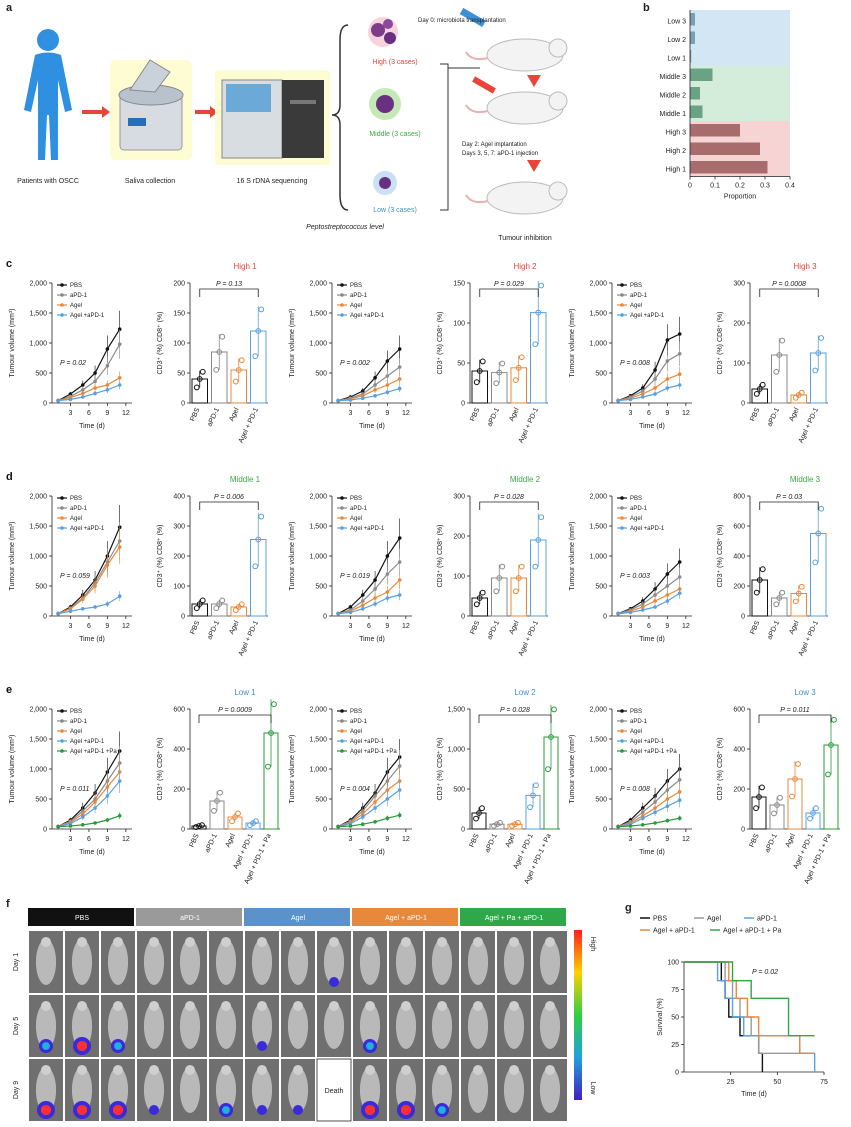 This screenshot has width=851, height=1127. What do you see at coordinates (755, 628) in the screenshot?
I see `category-label: PBS` at bounding box center [755, 628].